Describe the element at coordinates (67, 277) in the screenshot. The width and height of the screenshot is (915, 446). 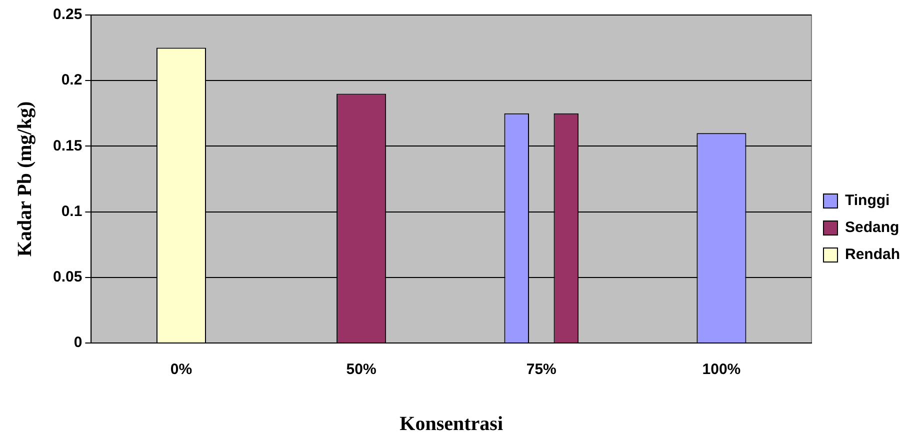
I see `y-tick-label: 0.05` at that location.